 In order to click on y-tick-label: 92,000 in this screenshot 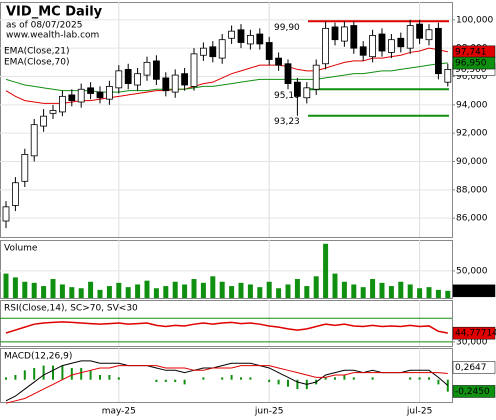, I will do `click(472, 134)`.